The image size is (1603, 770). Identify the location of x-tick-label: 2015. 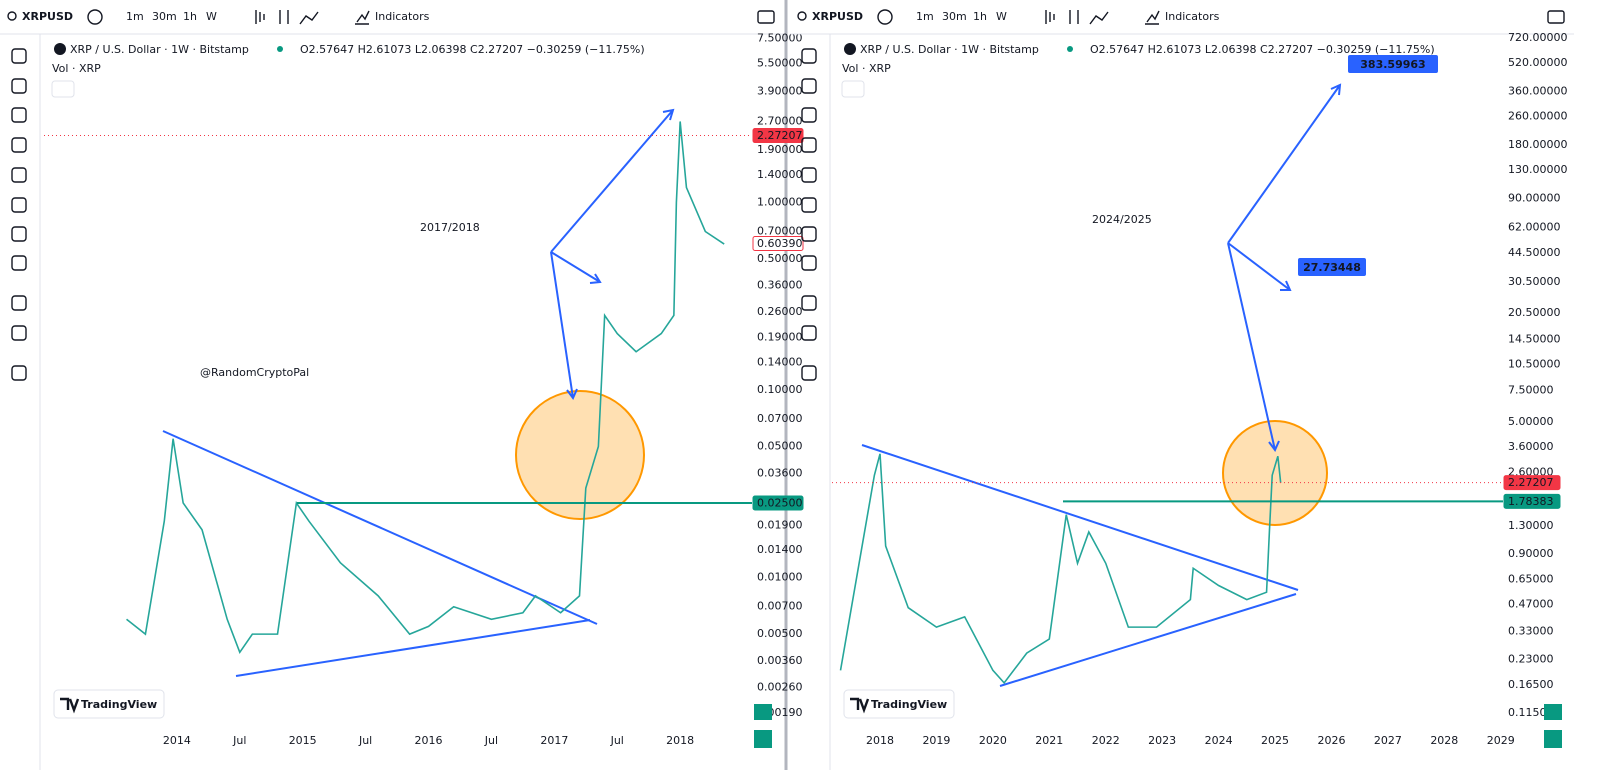
(303, 740).